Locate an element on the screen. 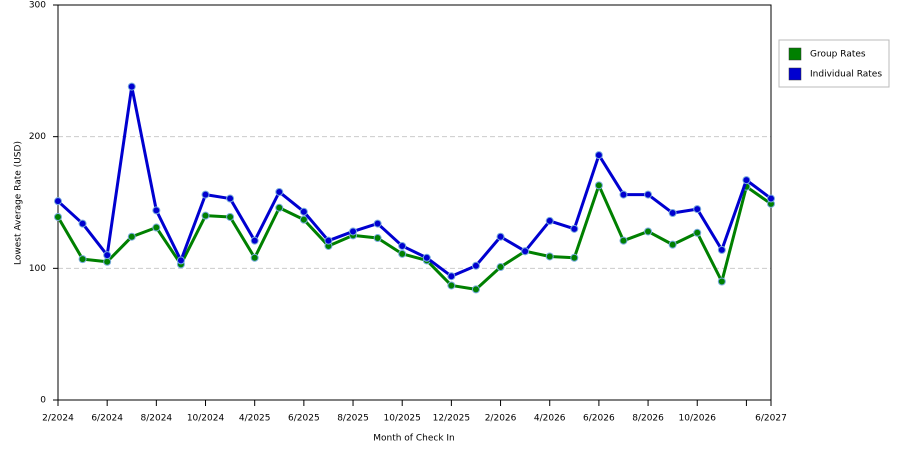  y-tick-label: 300 is located at coordinates (37, 6).